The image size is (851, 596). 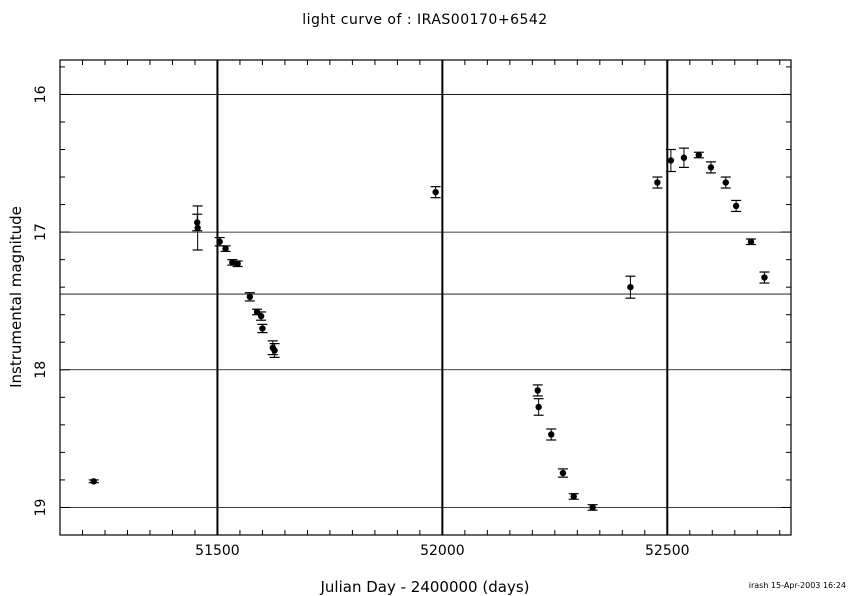 I want to click on y-axis-label: Instrumental magnitude, so click(x=16, y=297).